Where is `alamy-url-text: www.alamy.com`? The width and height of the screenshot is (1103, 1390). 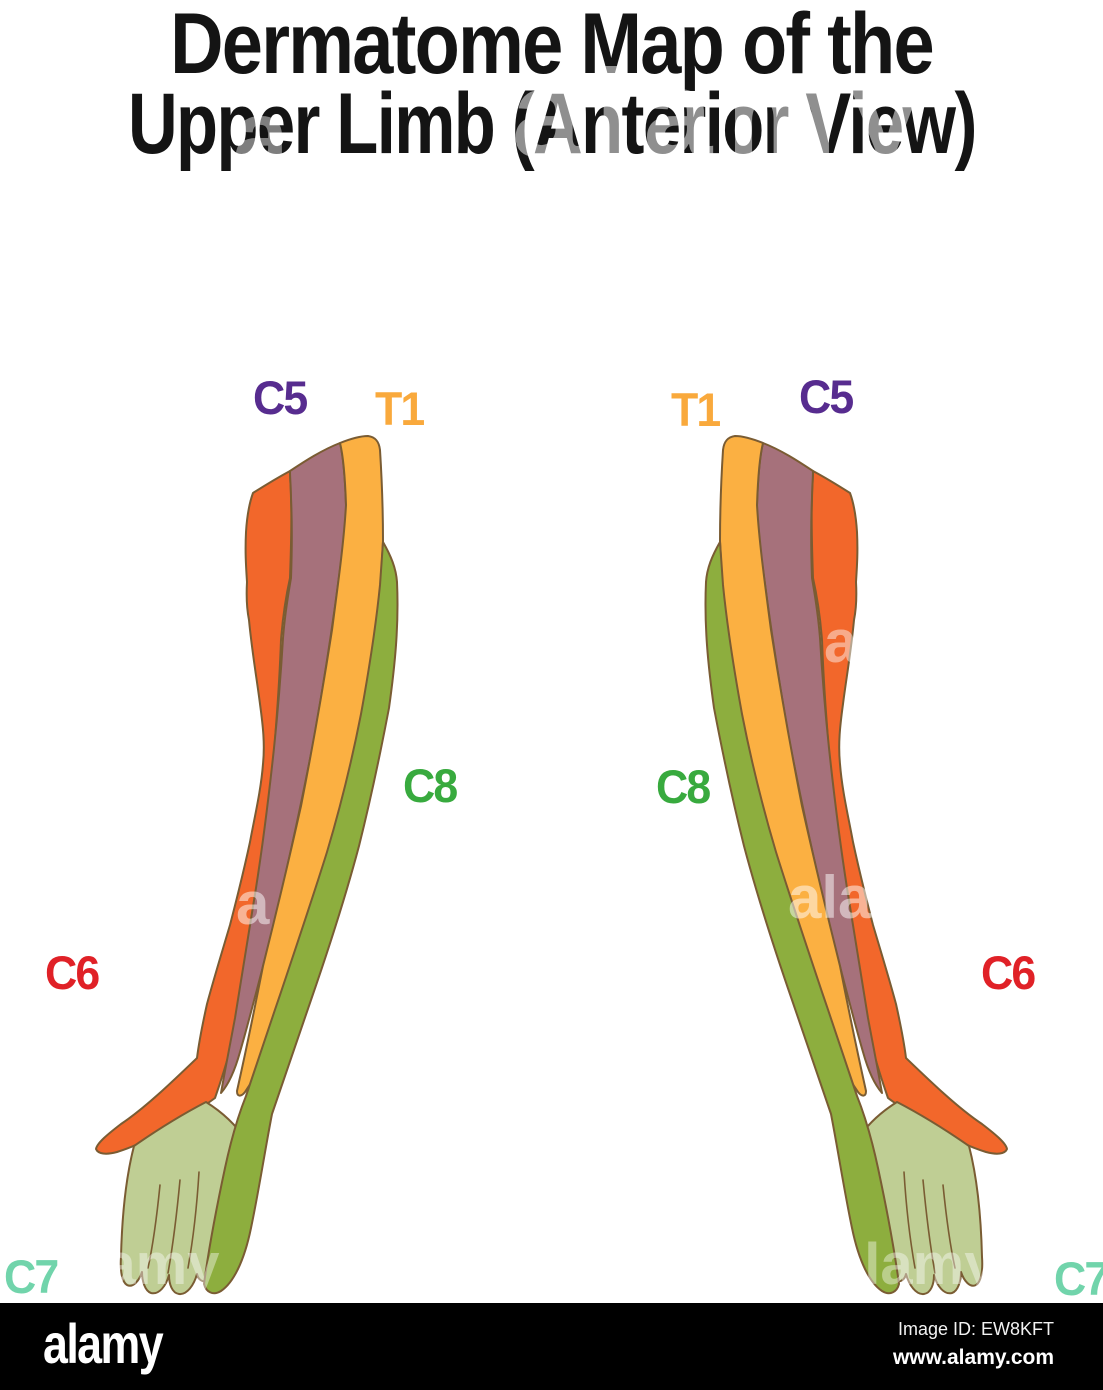 alamy-url-text: www.alamy.com is located at coordinates (973, 1357).